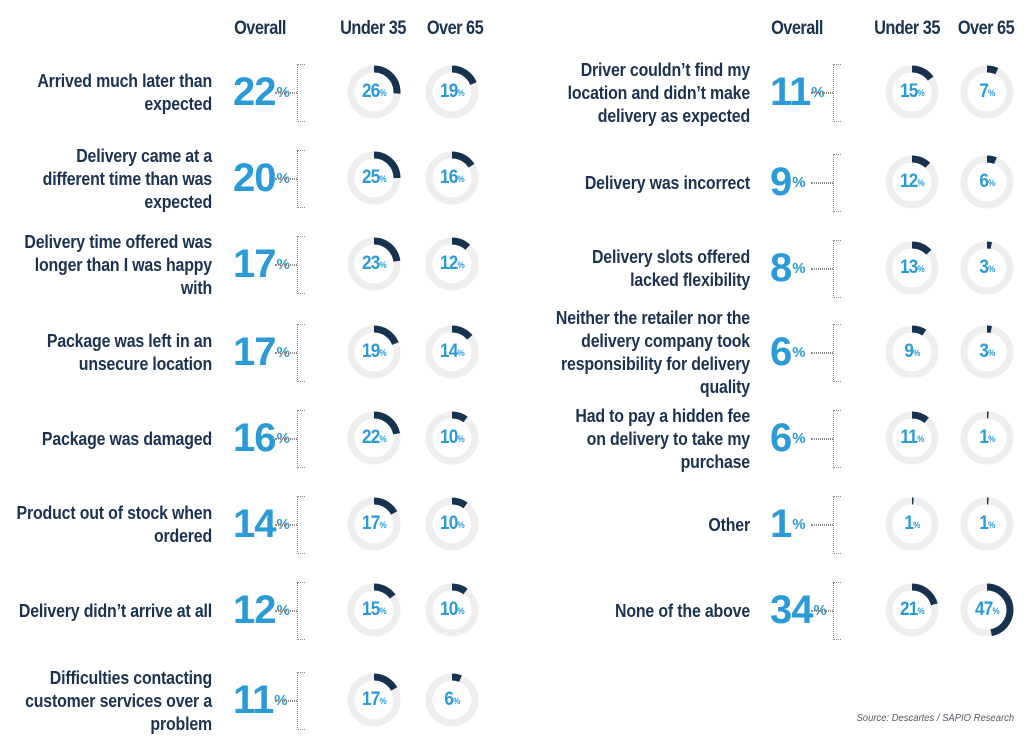  I want to click on row-label: Delivery didn’t arrive at all, so click(115, 610).